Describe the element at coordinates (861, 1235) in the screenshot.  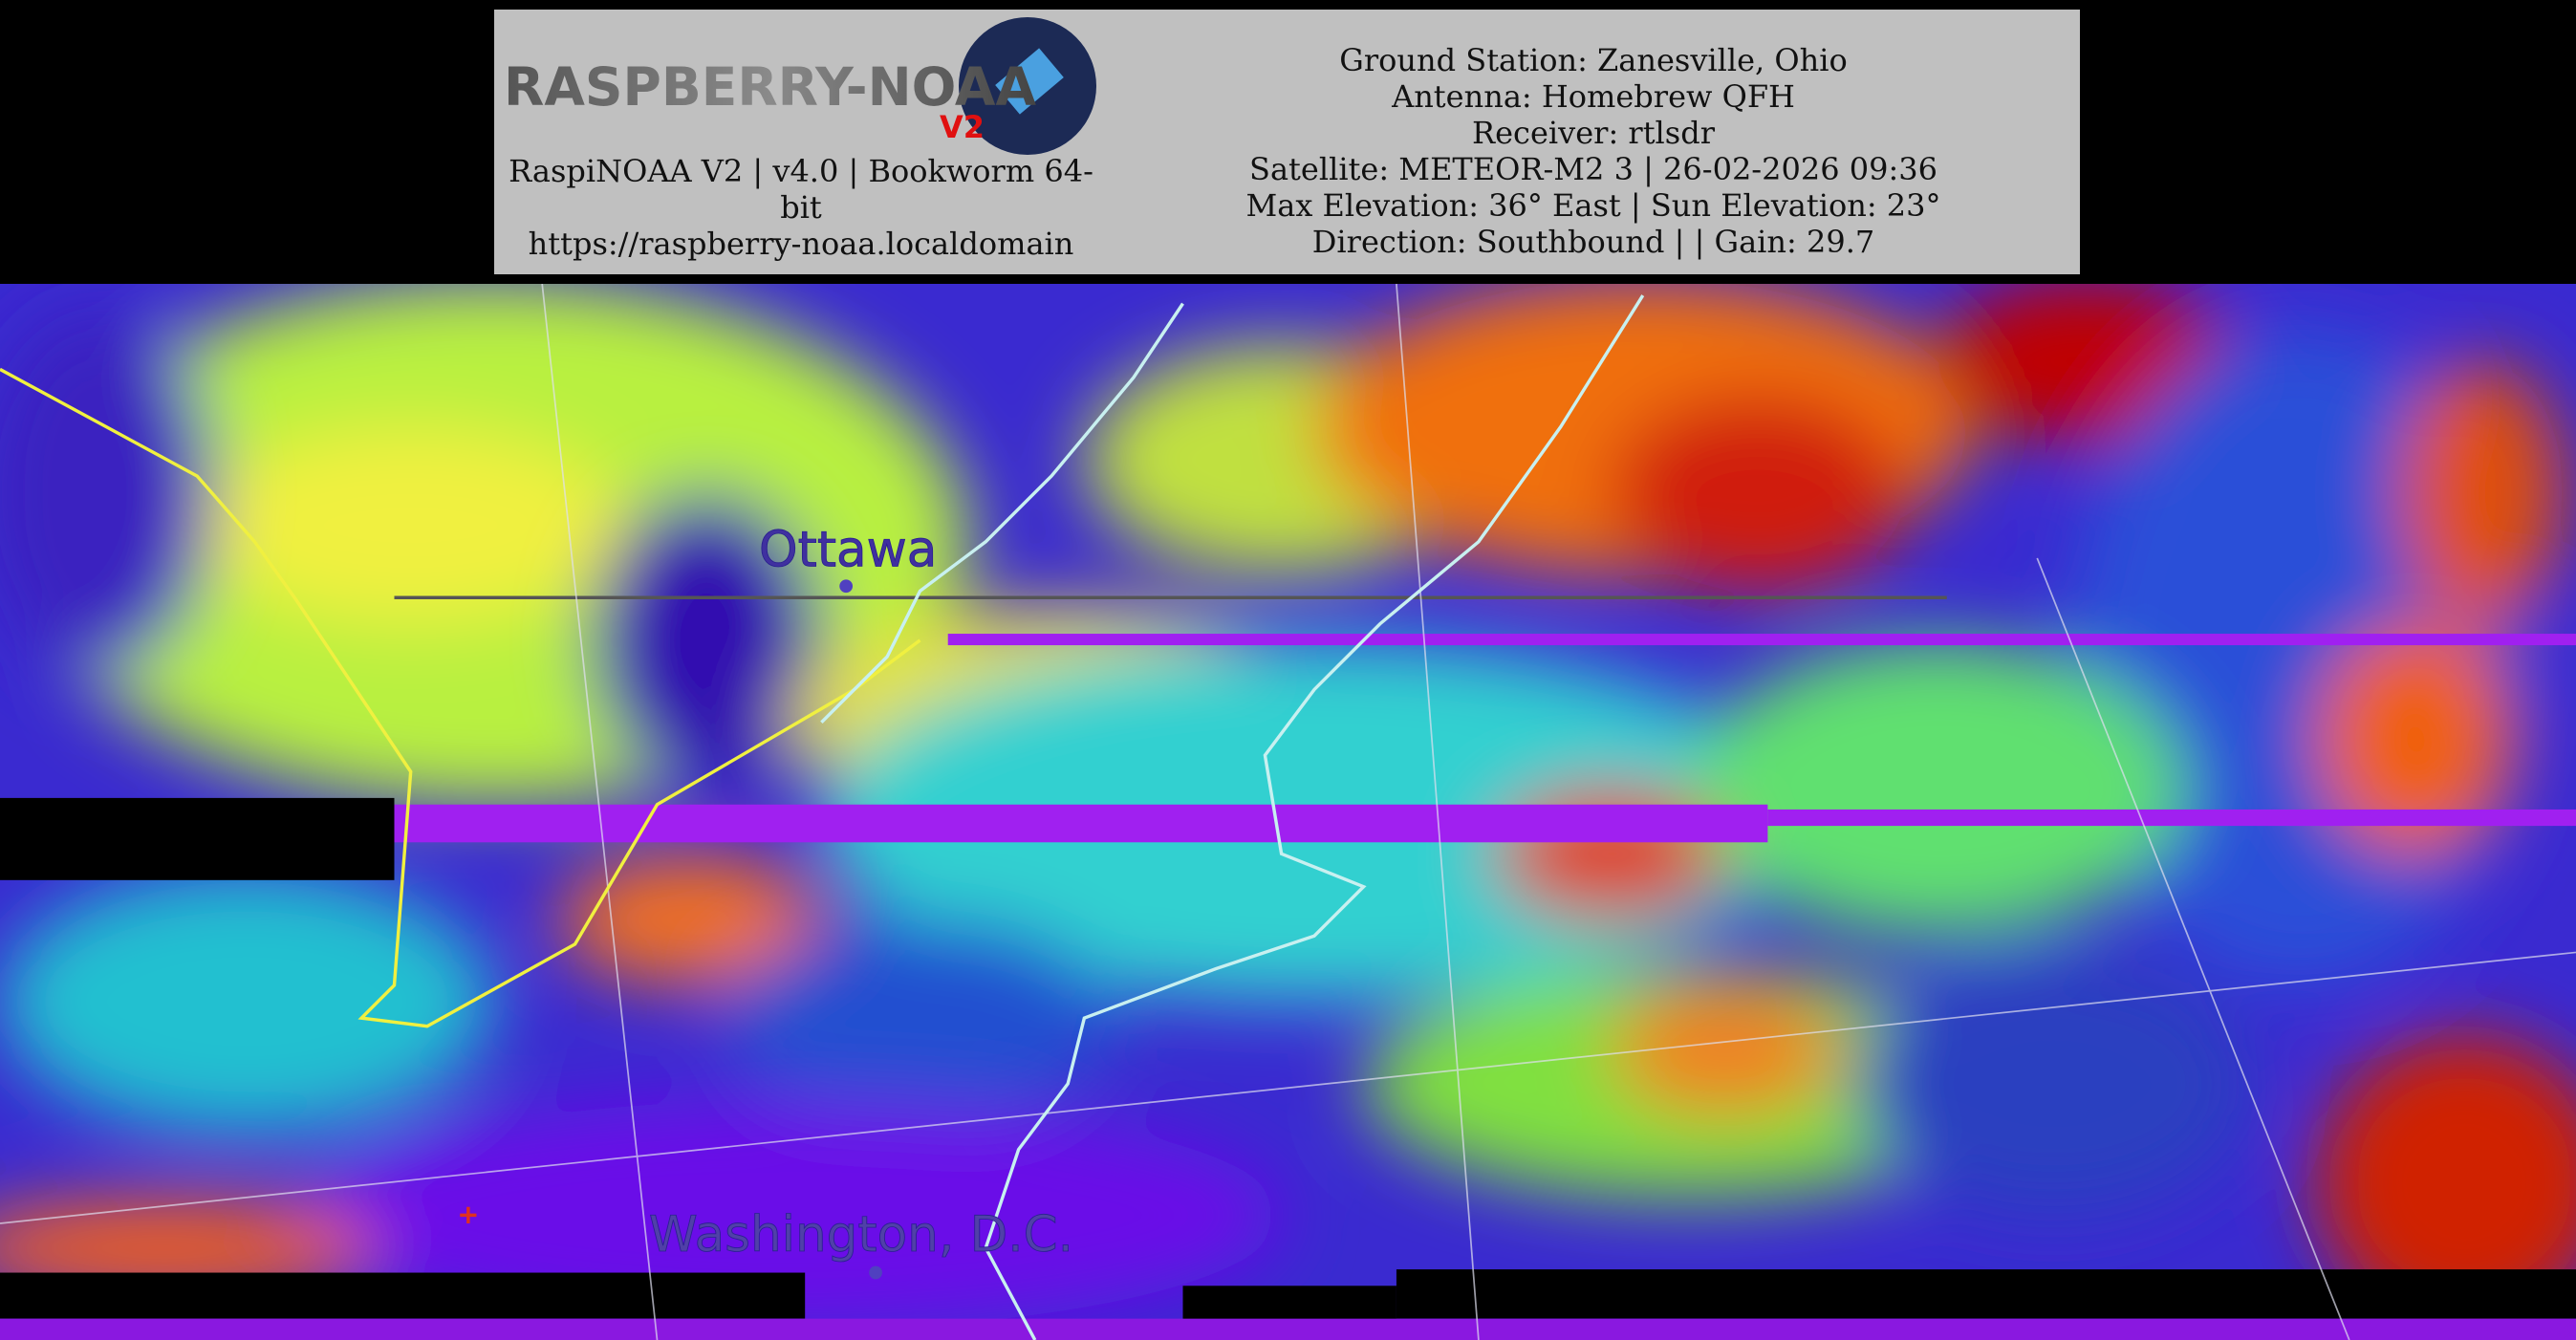
I see `city-label: Washington, D.C.` at that location.